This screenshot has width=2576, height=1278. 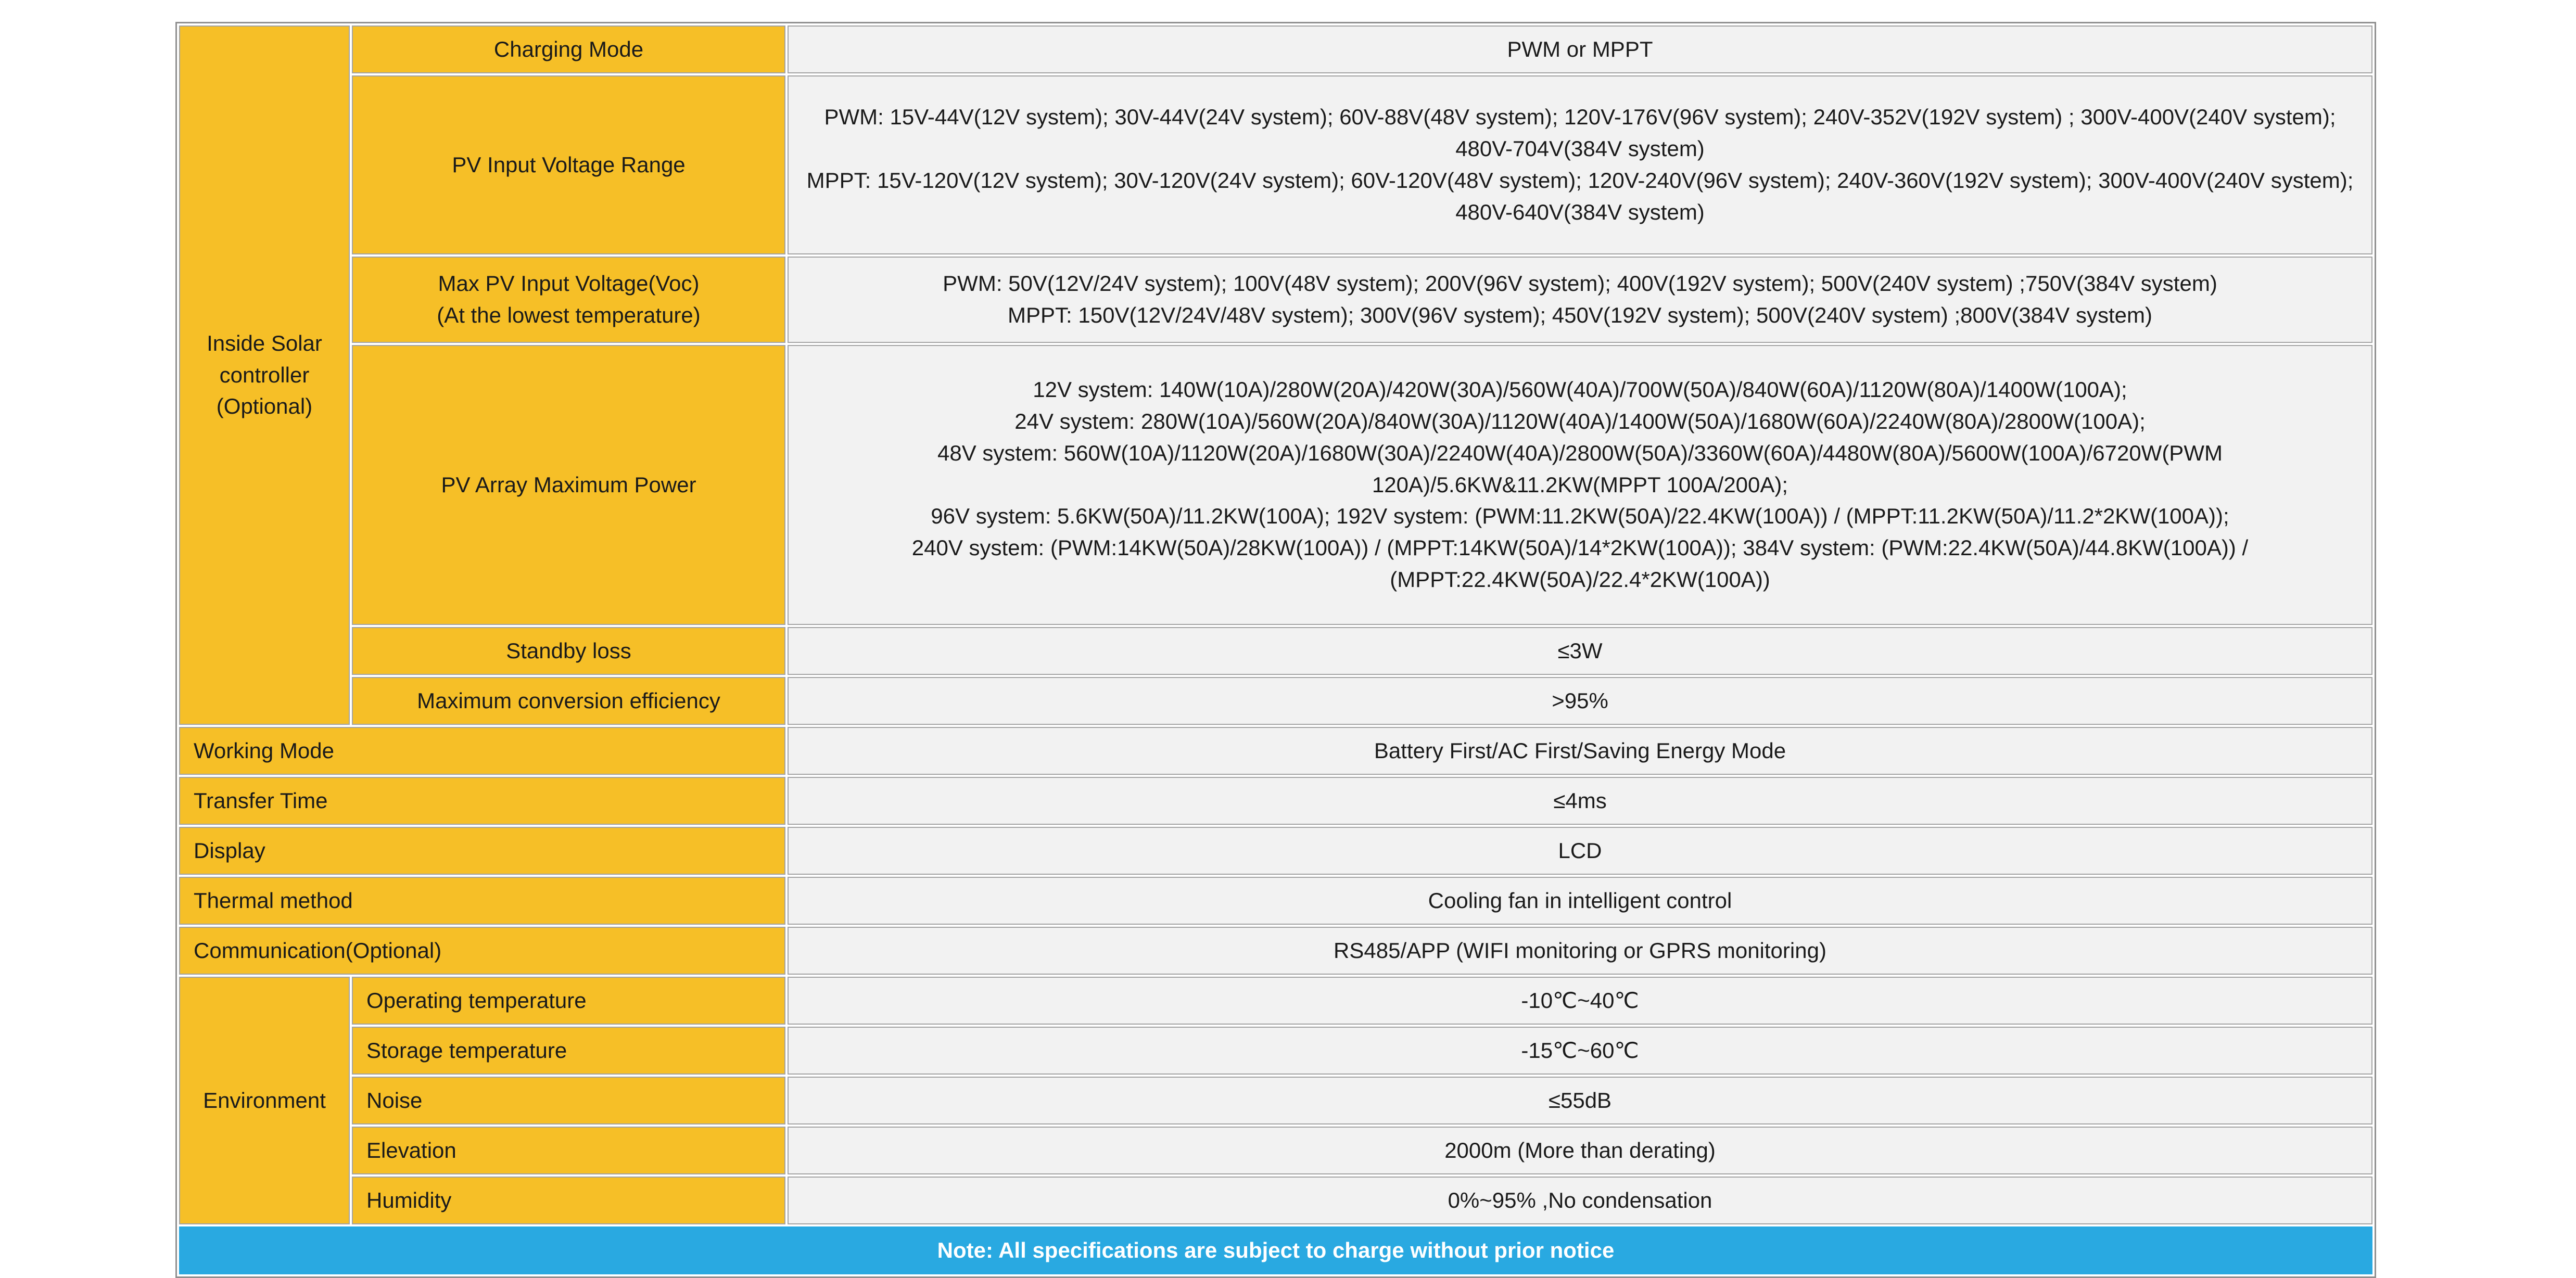 What do you see at coordinates (1580, 1150) in the screenshot?
I see `row-value-elevation: 2000m (More than derating)` at bounding box center [1580, 1150].